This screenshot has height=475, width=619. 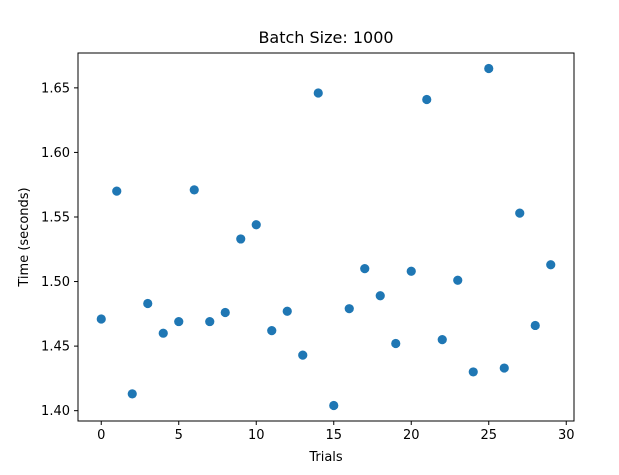 I want to click on x-tick-label: 0, so click(x=101, y=435).